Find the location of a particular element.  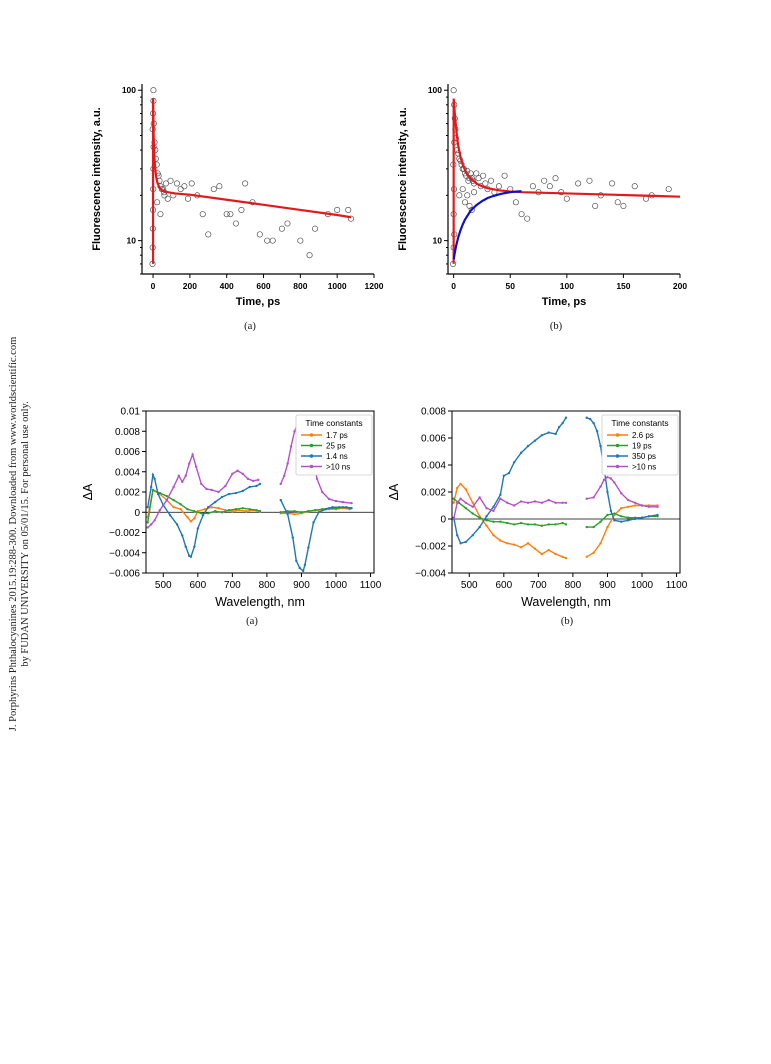

x-tick-label: 700 is located at coordinates (538, 585).